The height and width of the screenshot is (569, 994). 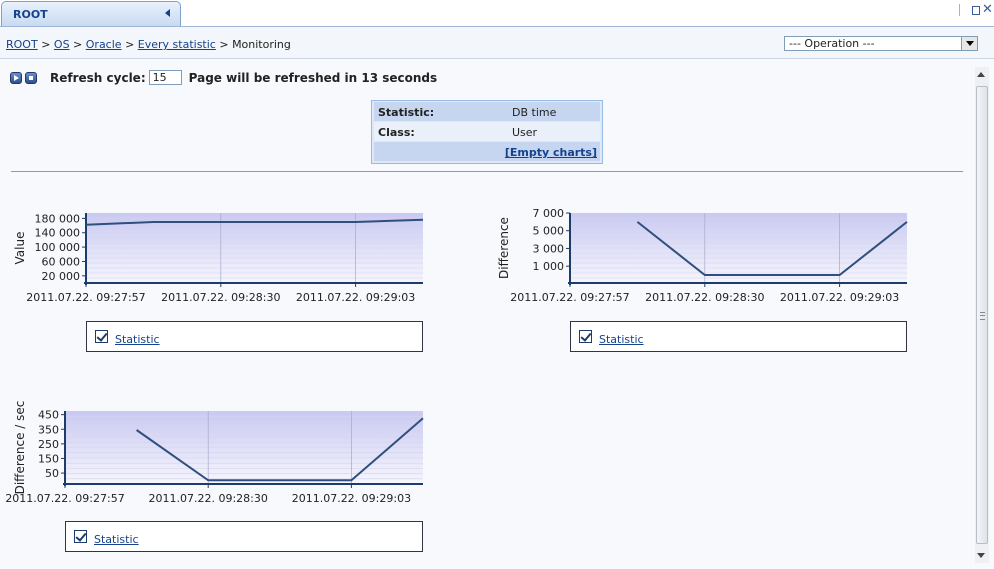 What do you see at coordinates (406, 112) in the screenshot?
I see `statistic-label: Statistic:` at bounding box center [406, 112].